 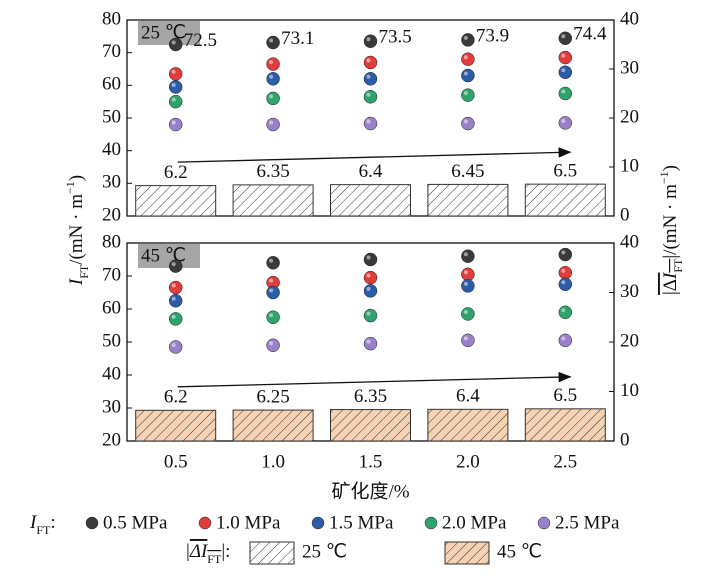 I want to click on label-part: ΔI, so click(x=199, y=551).